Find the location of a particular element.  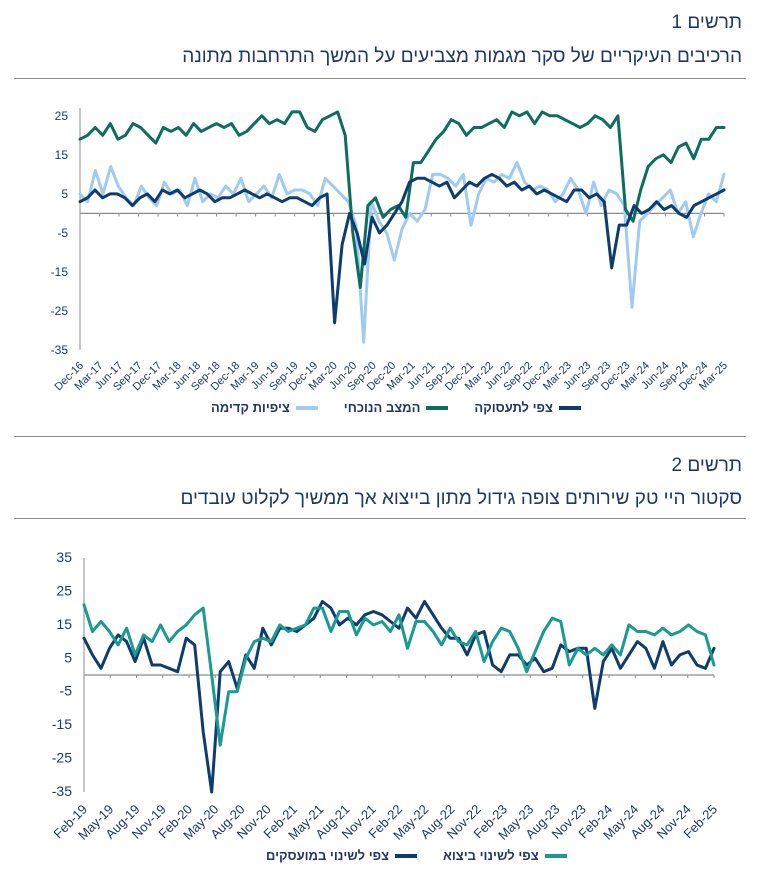

figure2-y-tick-label: 35 is located at coordinates (64, 557).